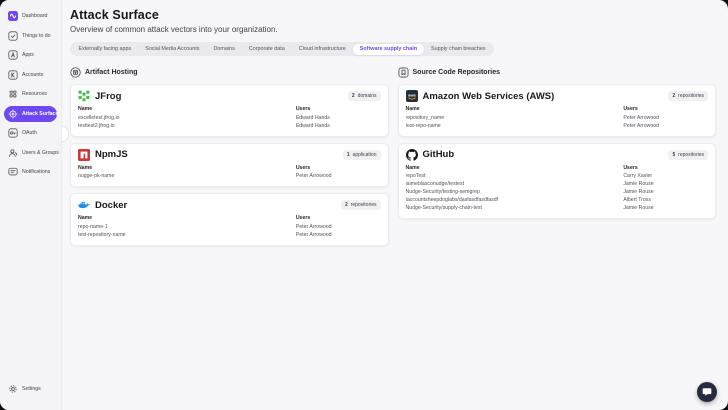  I want to click on source-code-repositories-icon, so click(403, 72).